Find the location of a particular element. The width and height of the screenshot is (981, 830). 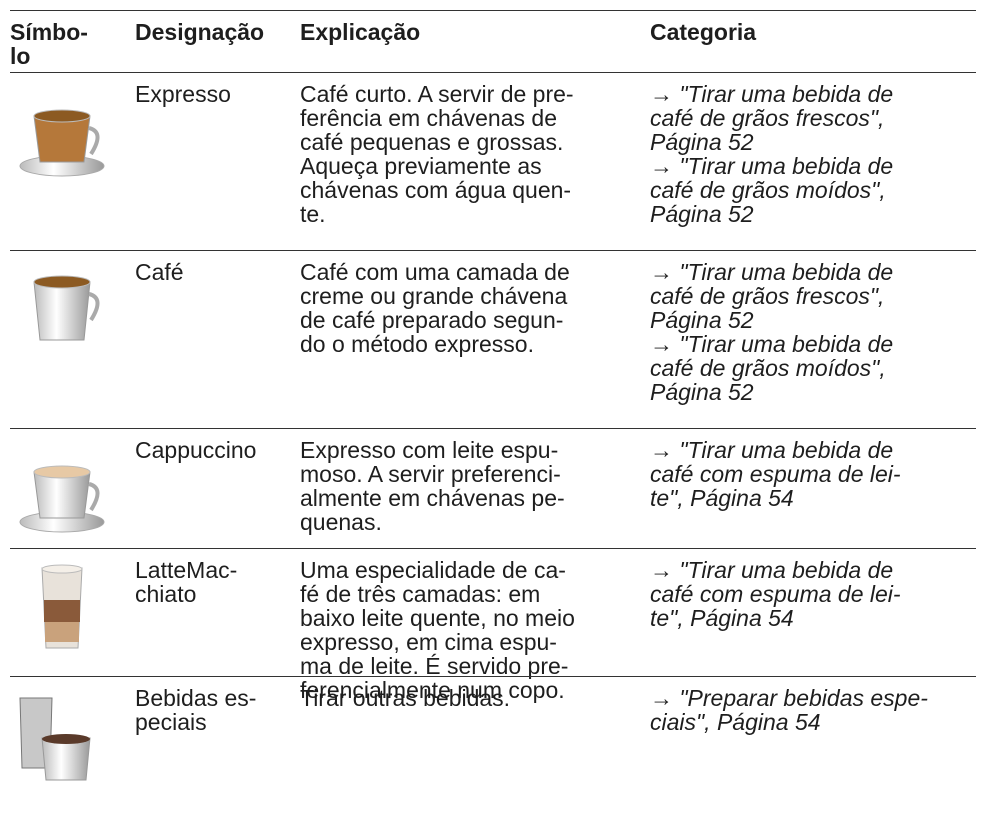

text-line: Categoria is located at coordinates (703, 32).